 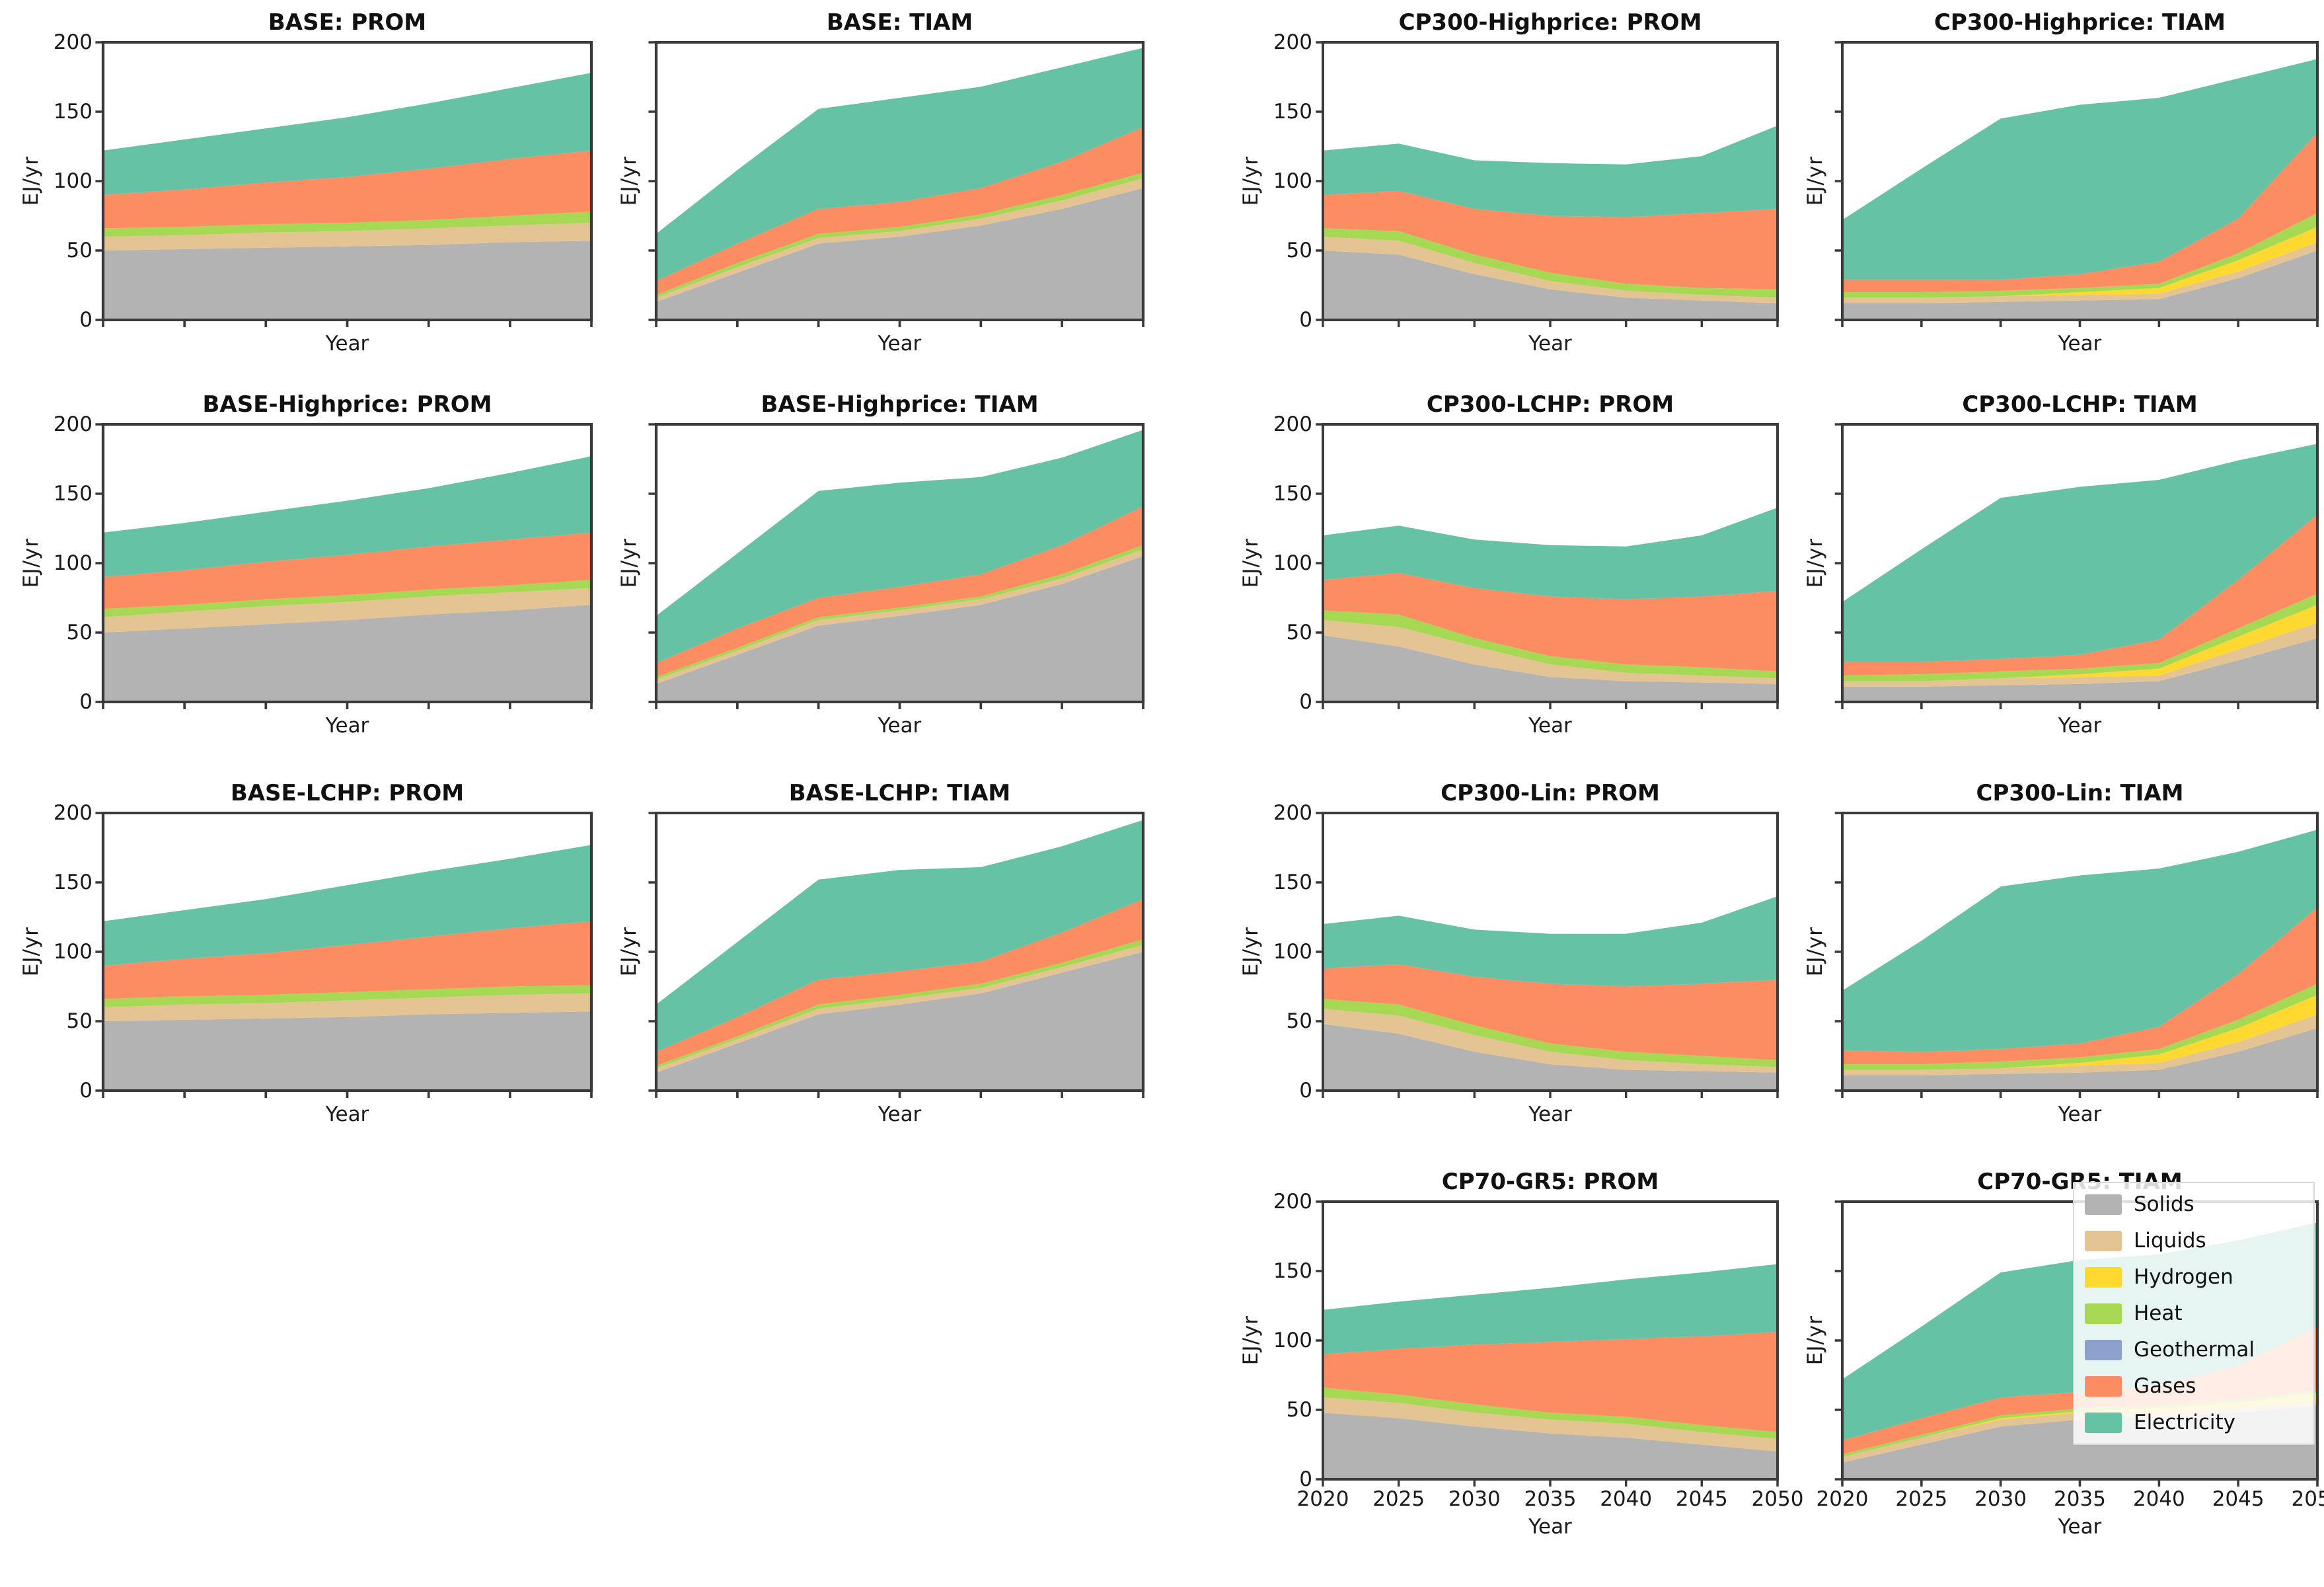 I want to click on chart-title: CP300-Highprice: PROM, so click(x=1550, y=22).